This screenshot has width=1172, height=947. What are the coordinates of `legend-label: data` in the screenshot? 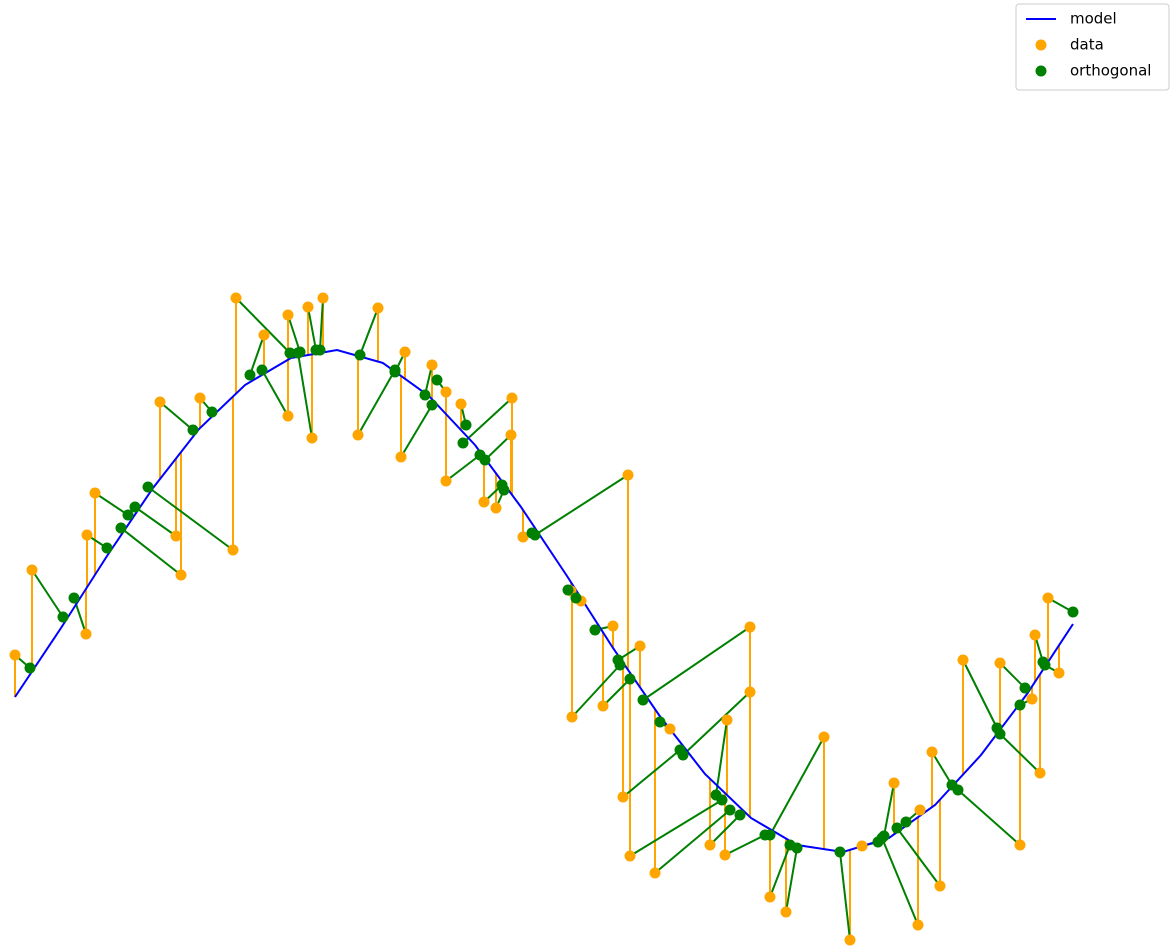 It's located at (1087, 45).